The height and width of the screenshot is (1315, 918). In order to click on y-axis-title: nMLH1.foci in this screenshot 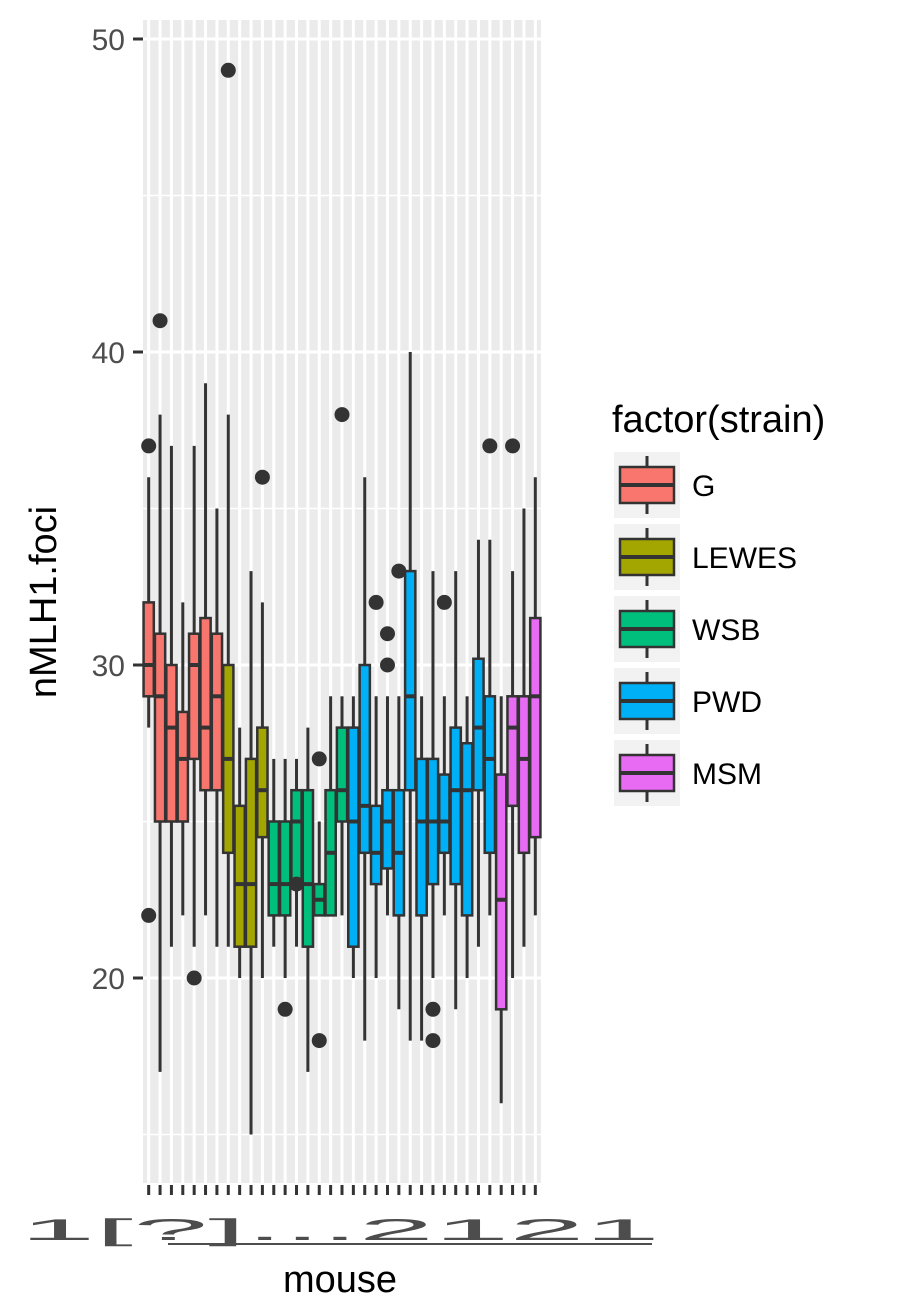, I will do `click(44, 602)`.